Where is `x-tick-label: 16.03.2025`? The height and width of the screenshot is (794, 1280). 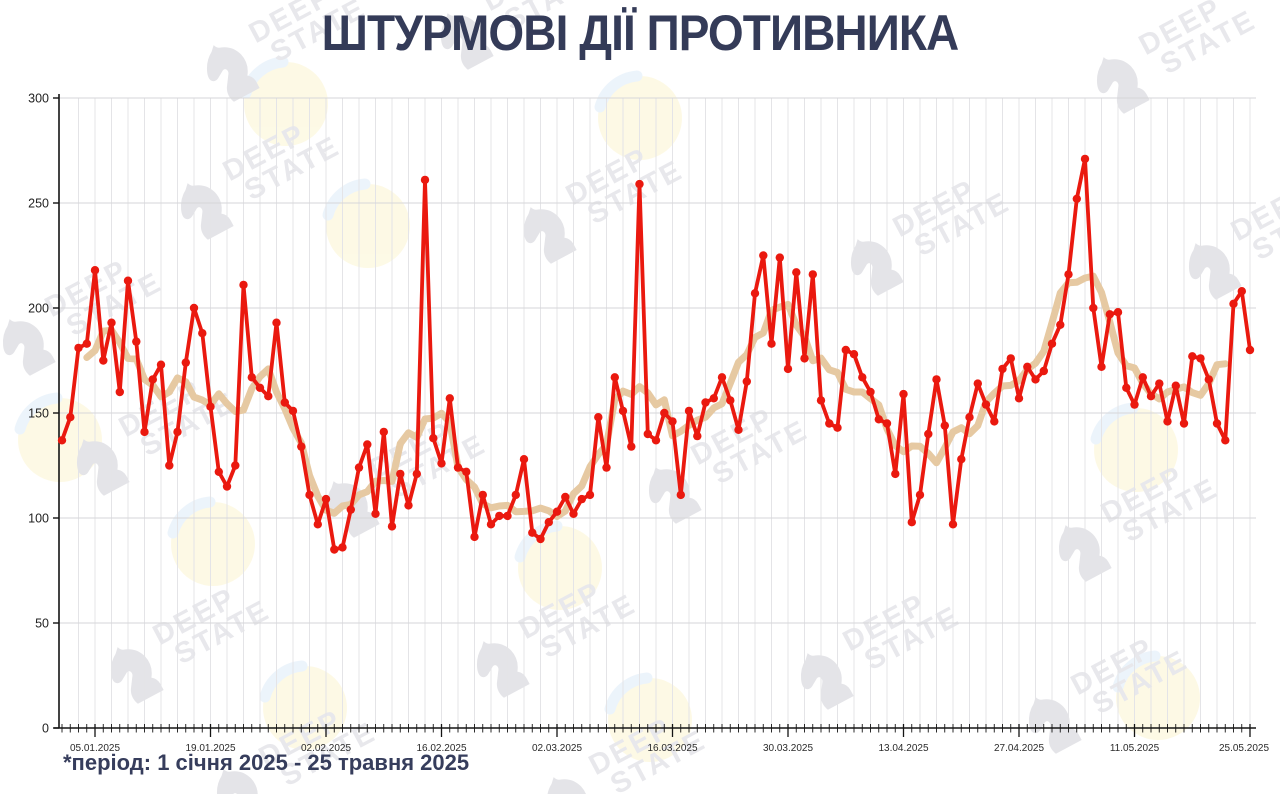
x-tick-label: 16.03.2025 is located at coordinates (672, 748).